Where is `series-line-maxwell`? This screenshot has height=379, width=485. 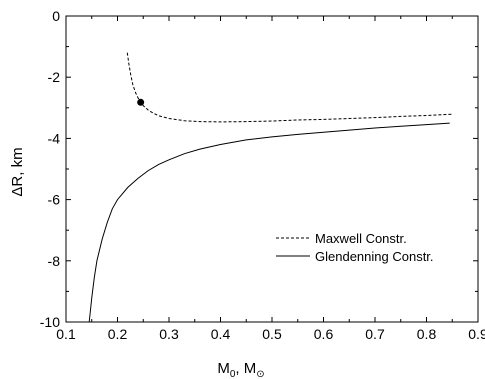 series-line-maxwell is located at coordinates (289, 87).